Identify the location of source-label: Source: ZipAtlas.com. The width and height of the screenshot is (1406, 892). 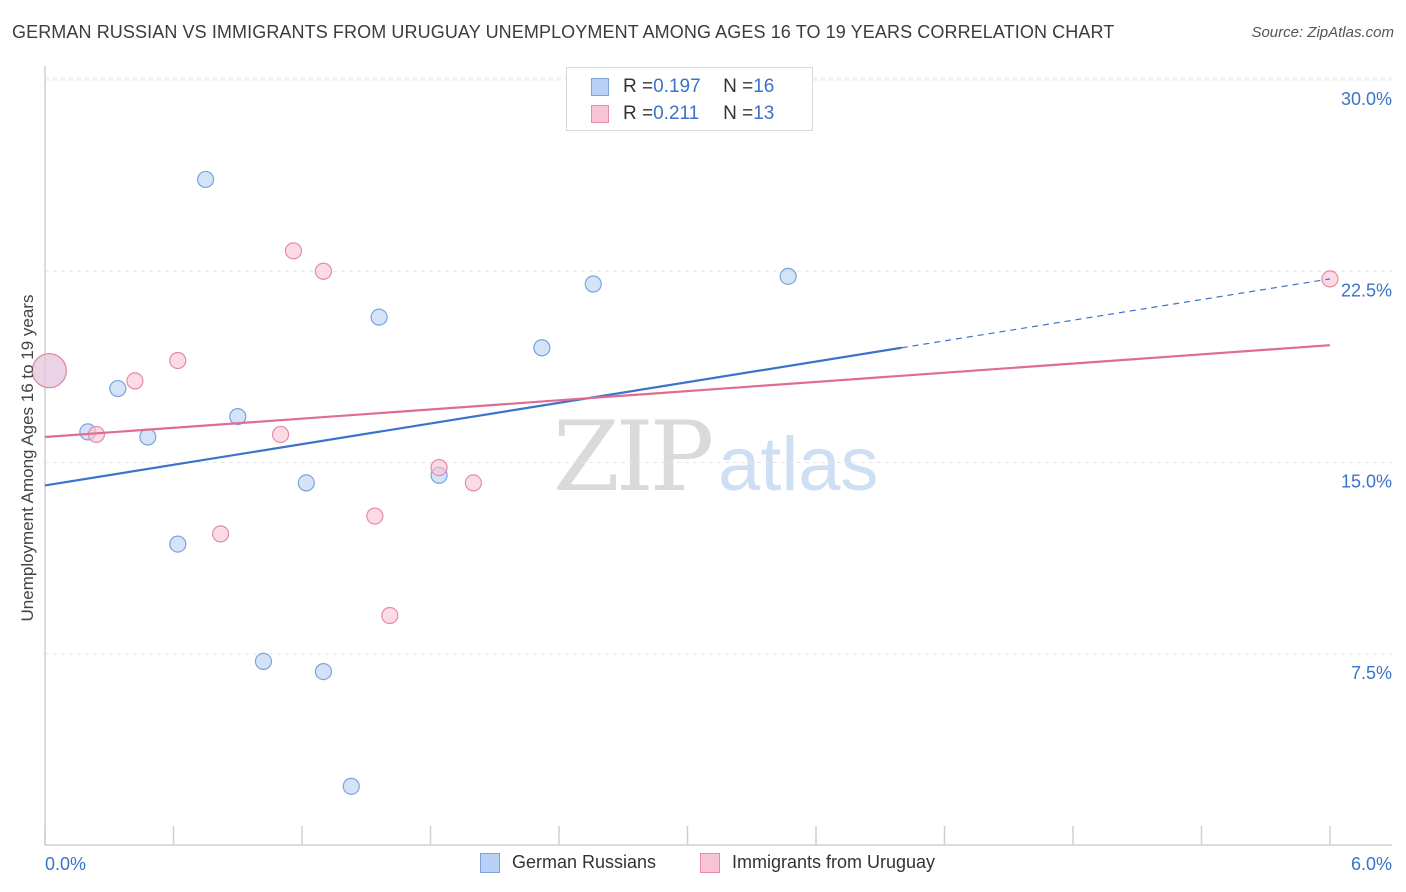
(1322, 32).